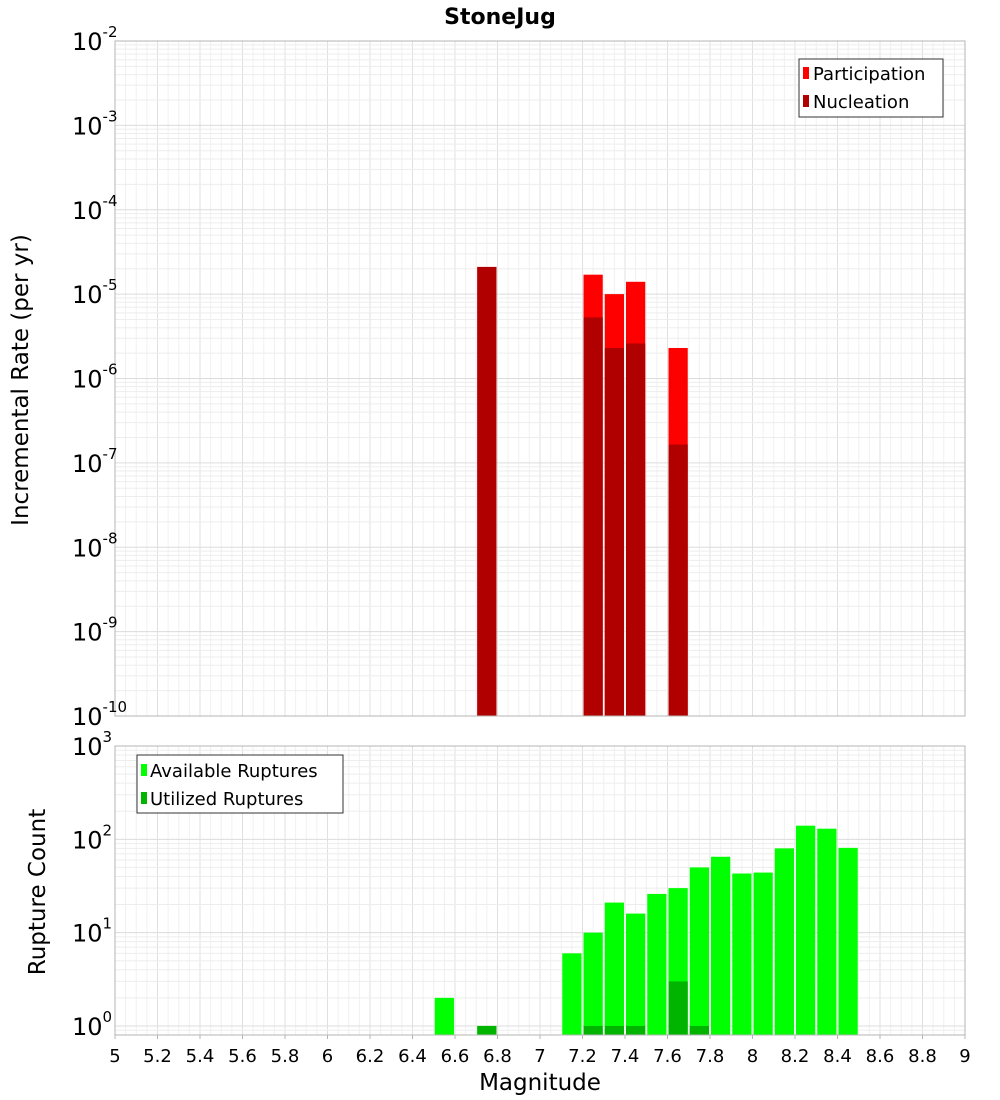  I want to click on count-y-tick-label: 10², so click(92, 837).